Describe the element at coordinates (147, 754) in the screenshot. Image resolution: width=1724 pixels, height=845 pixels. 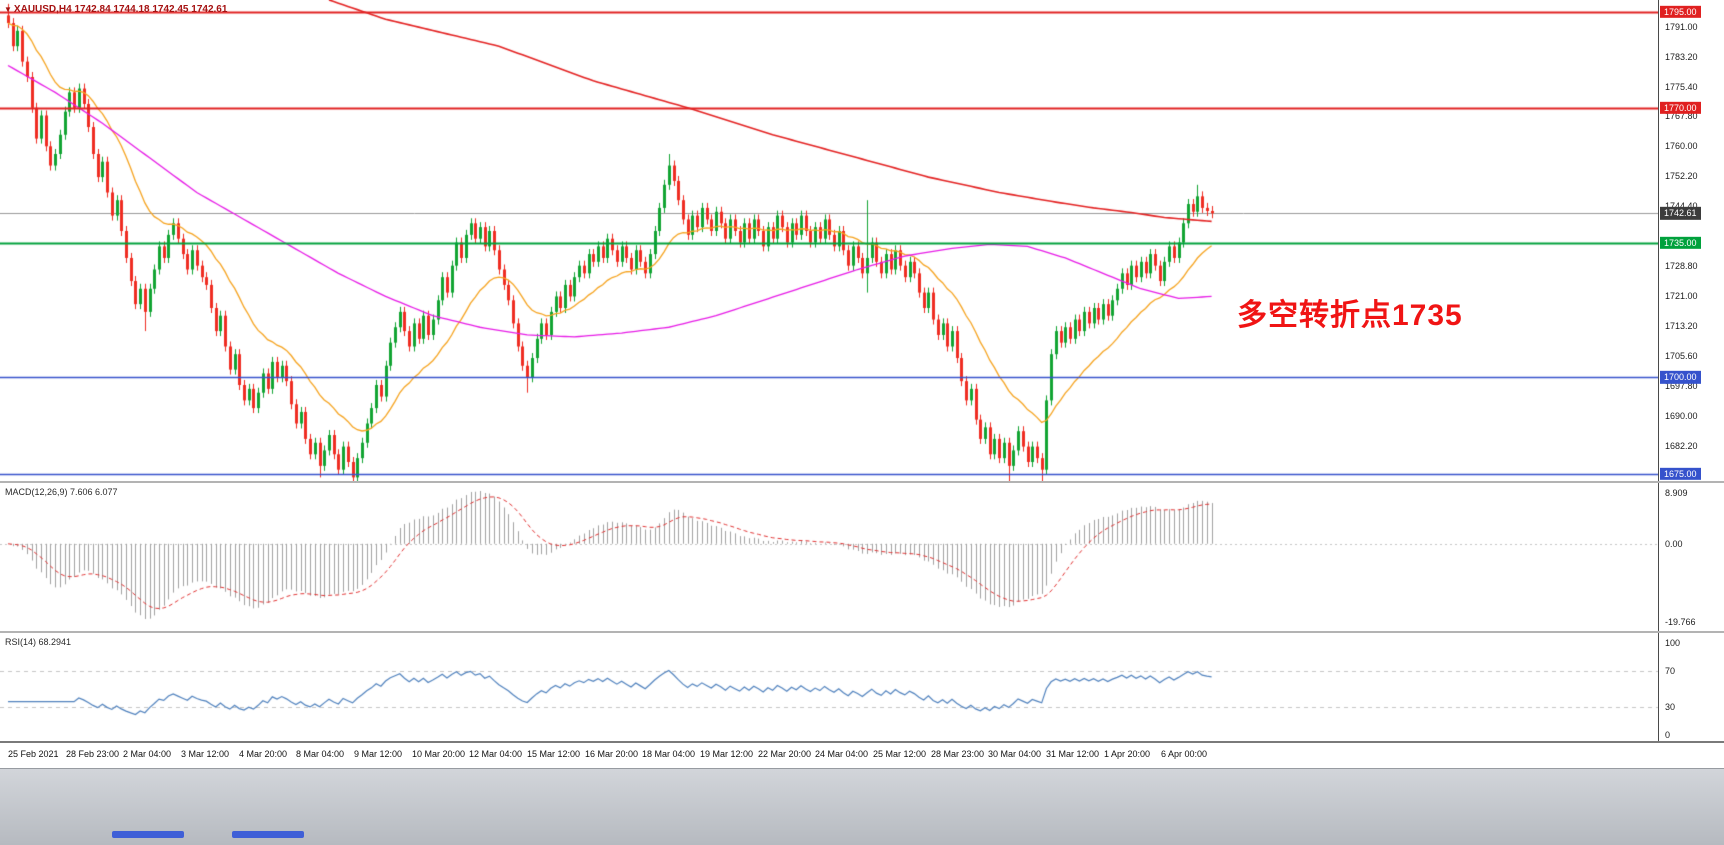
I see `time-axis-label: 2 Mar 04:00` at that location.